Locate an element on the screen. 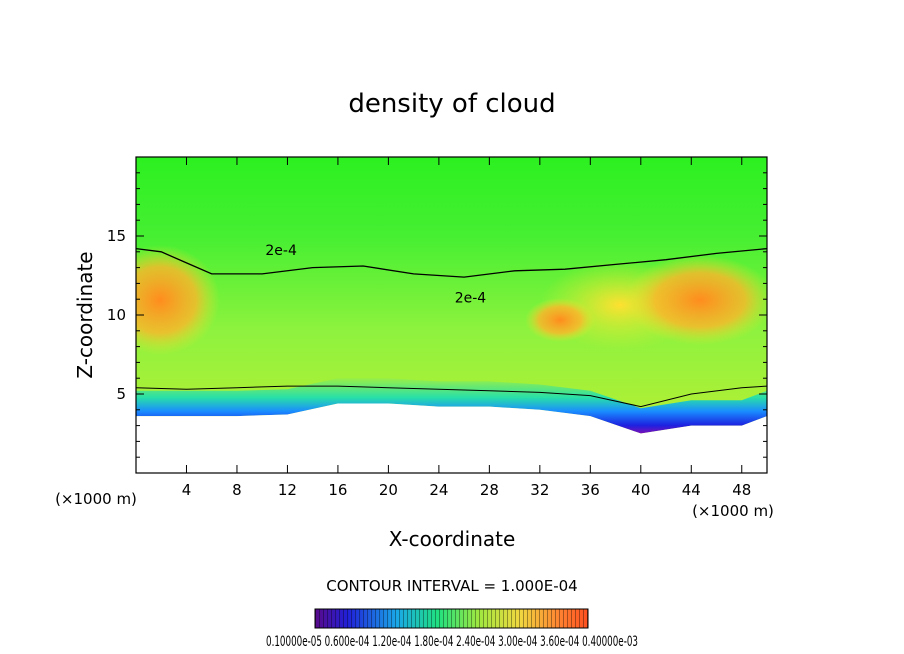 The image size is (904, 654). x-axis-label: X-coordinate is located at coordinates (452, 539).